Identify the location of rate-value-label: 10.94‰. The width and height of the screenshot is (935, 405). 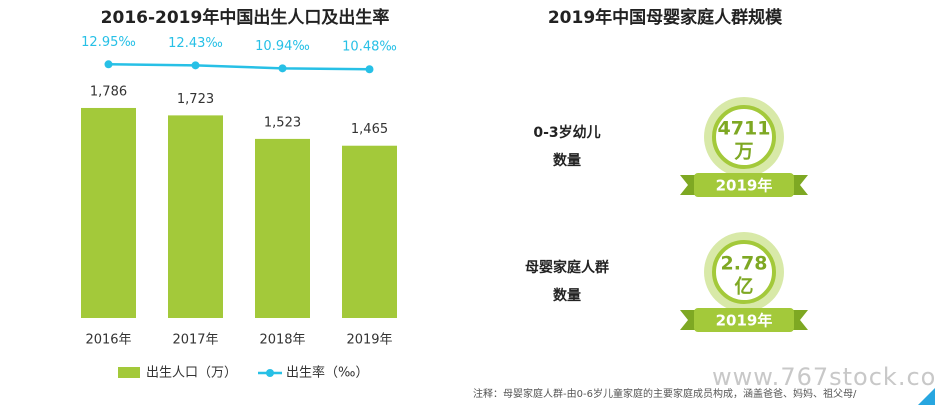
(282, 46).